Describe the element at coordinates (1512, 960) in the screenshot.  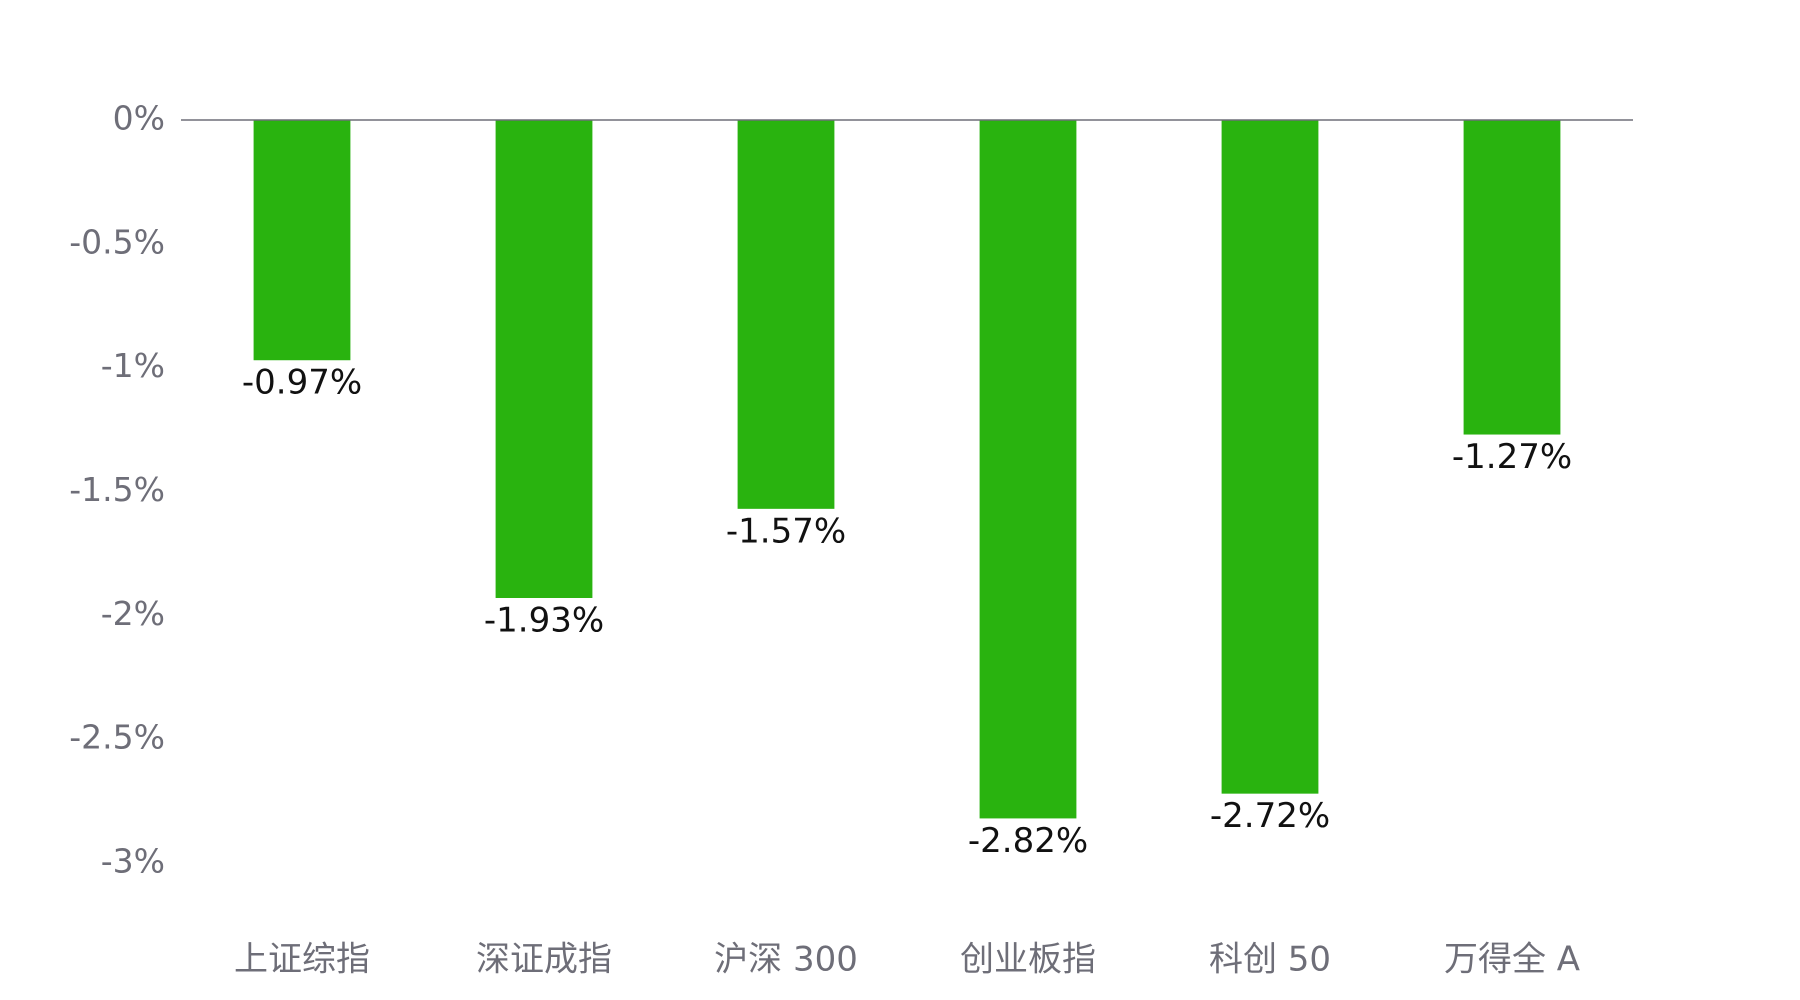
I see `x-tick-label: 万得全 A` at that location.